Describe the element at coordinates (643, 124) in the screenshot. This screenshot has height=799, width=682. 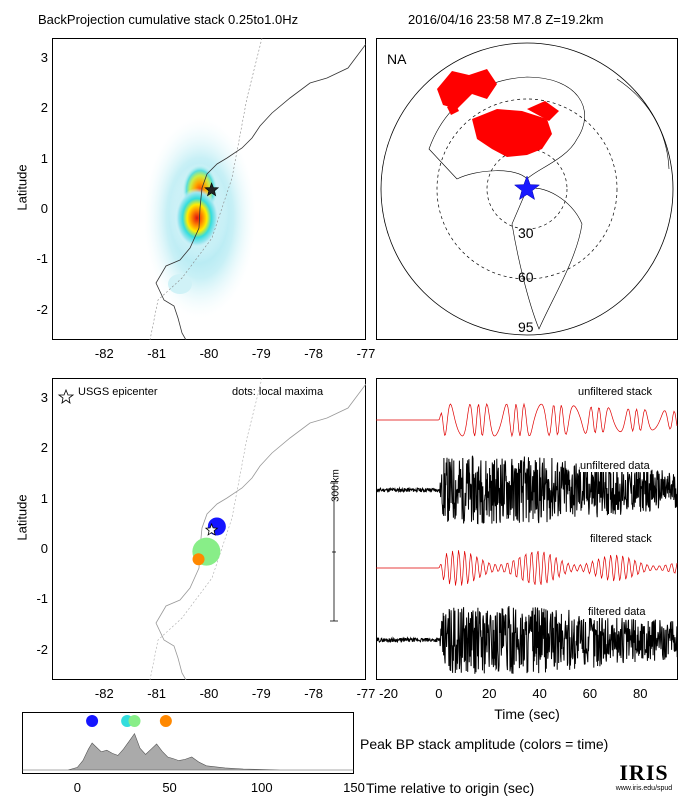
I see `europe-outline` at that location.